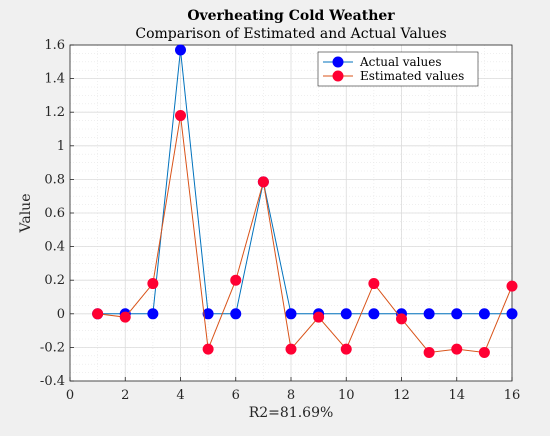 The image size is (550, 436). I want to click on legend-marker-estimated, so click(338, 76).